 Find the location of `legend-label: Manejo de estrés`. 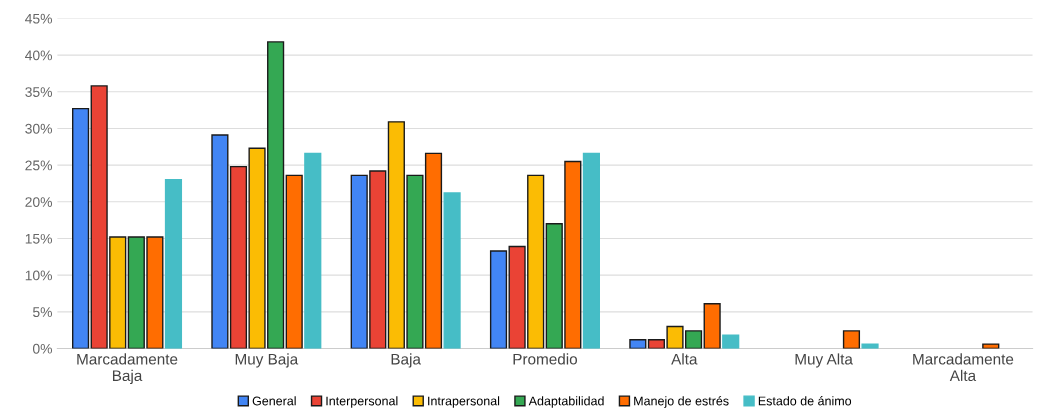

legend-label: Manejo de estrés is located at coordinates (681, 402).